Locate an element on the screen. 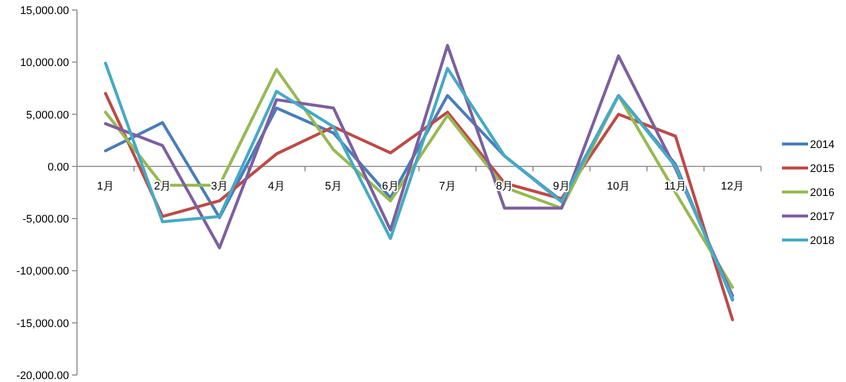 The width and height of the screenshot is (846, 382). y-tick-label: -10,000.00 is located at coordinates (42, 272).